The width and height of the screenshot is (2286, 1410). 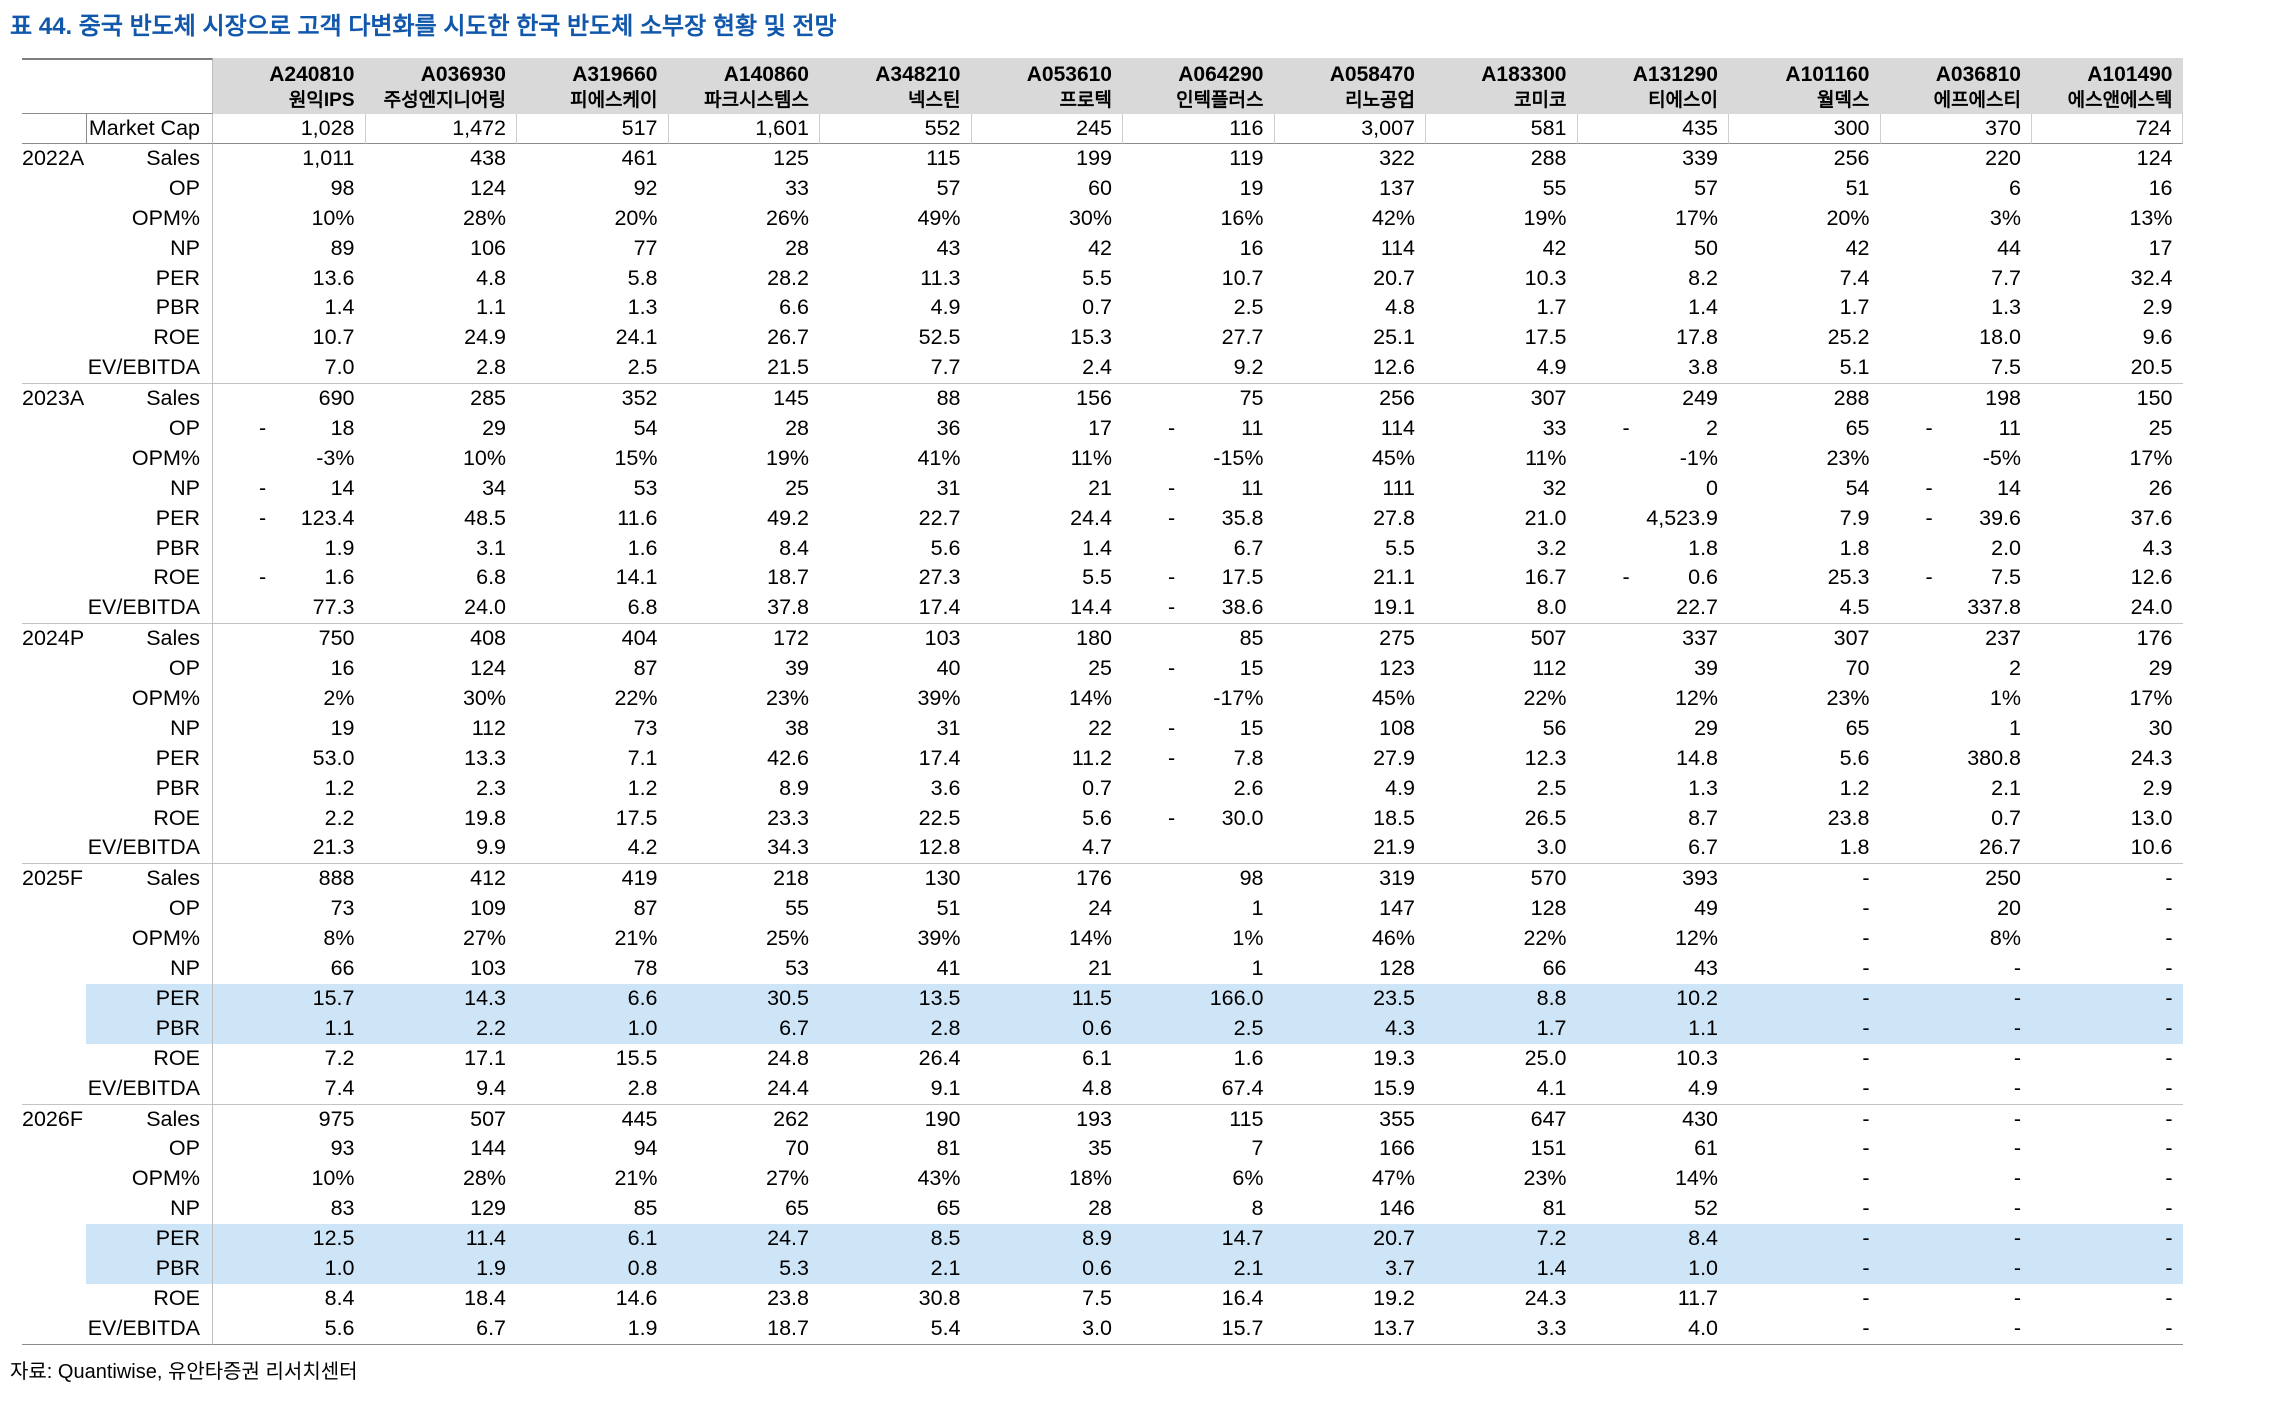 What do you see at coordinates (342, 1208) in the screenshot?
I see `table-cell: 83` at bounding box center [342, 1208].